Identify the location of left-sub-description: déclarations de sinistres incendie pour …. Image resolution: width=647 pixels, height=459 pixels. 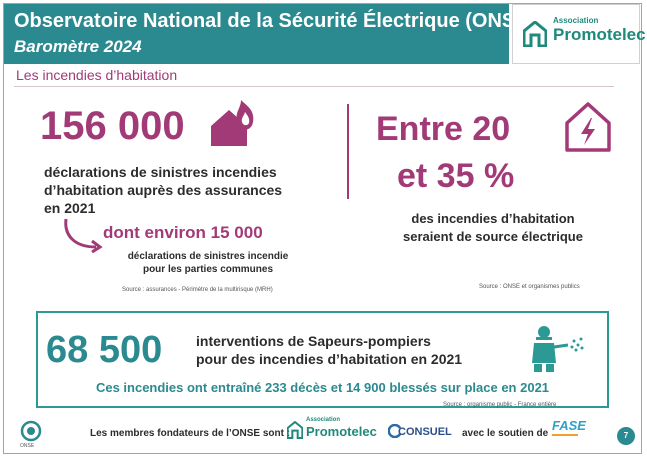
(208, 263).